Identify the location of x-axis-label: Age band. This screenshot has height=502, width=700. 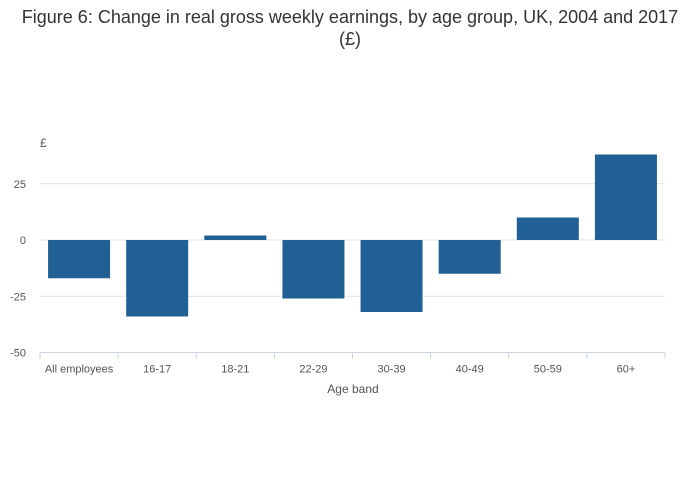
(352, 389).